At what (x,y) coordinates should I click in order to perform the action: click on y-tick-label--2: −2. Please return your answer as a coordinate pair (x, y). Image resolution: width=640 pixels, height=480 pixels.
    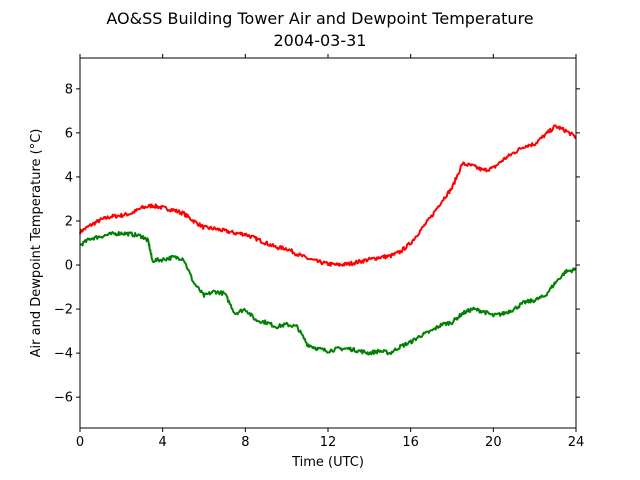
    Looking at the image, I should click on (63, 310).